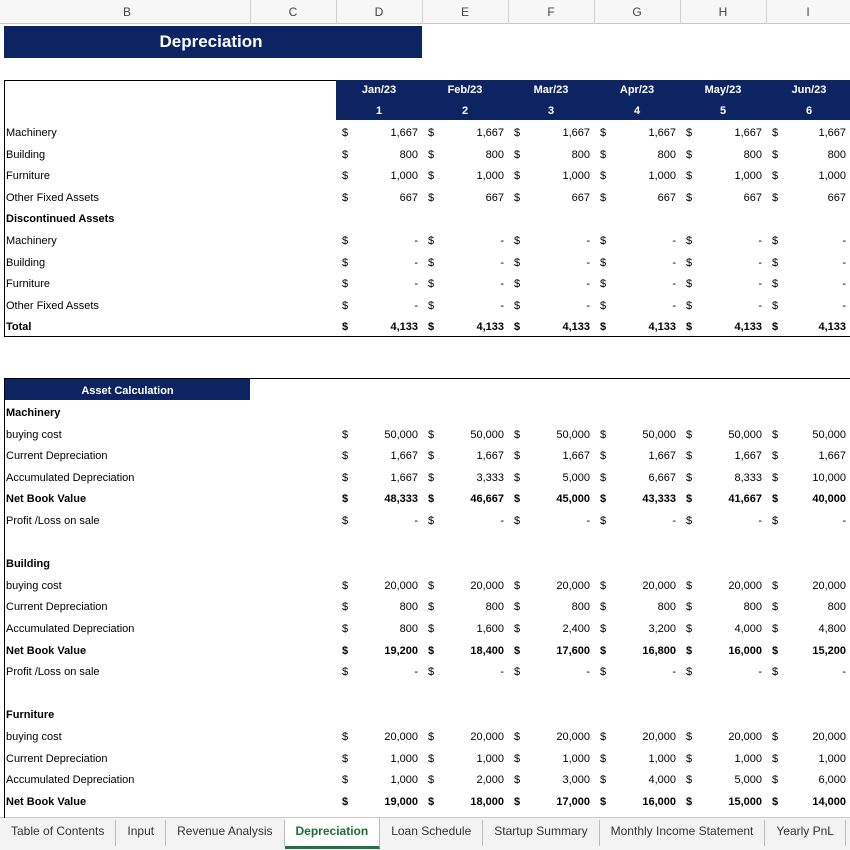  I want to click on cell-value: 6,000, so click(832, 780).